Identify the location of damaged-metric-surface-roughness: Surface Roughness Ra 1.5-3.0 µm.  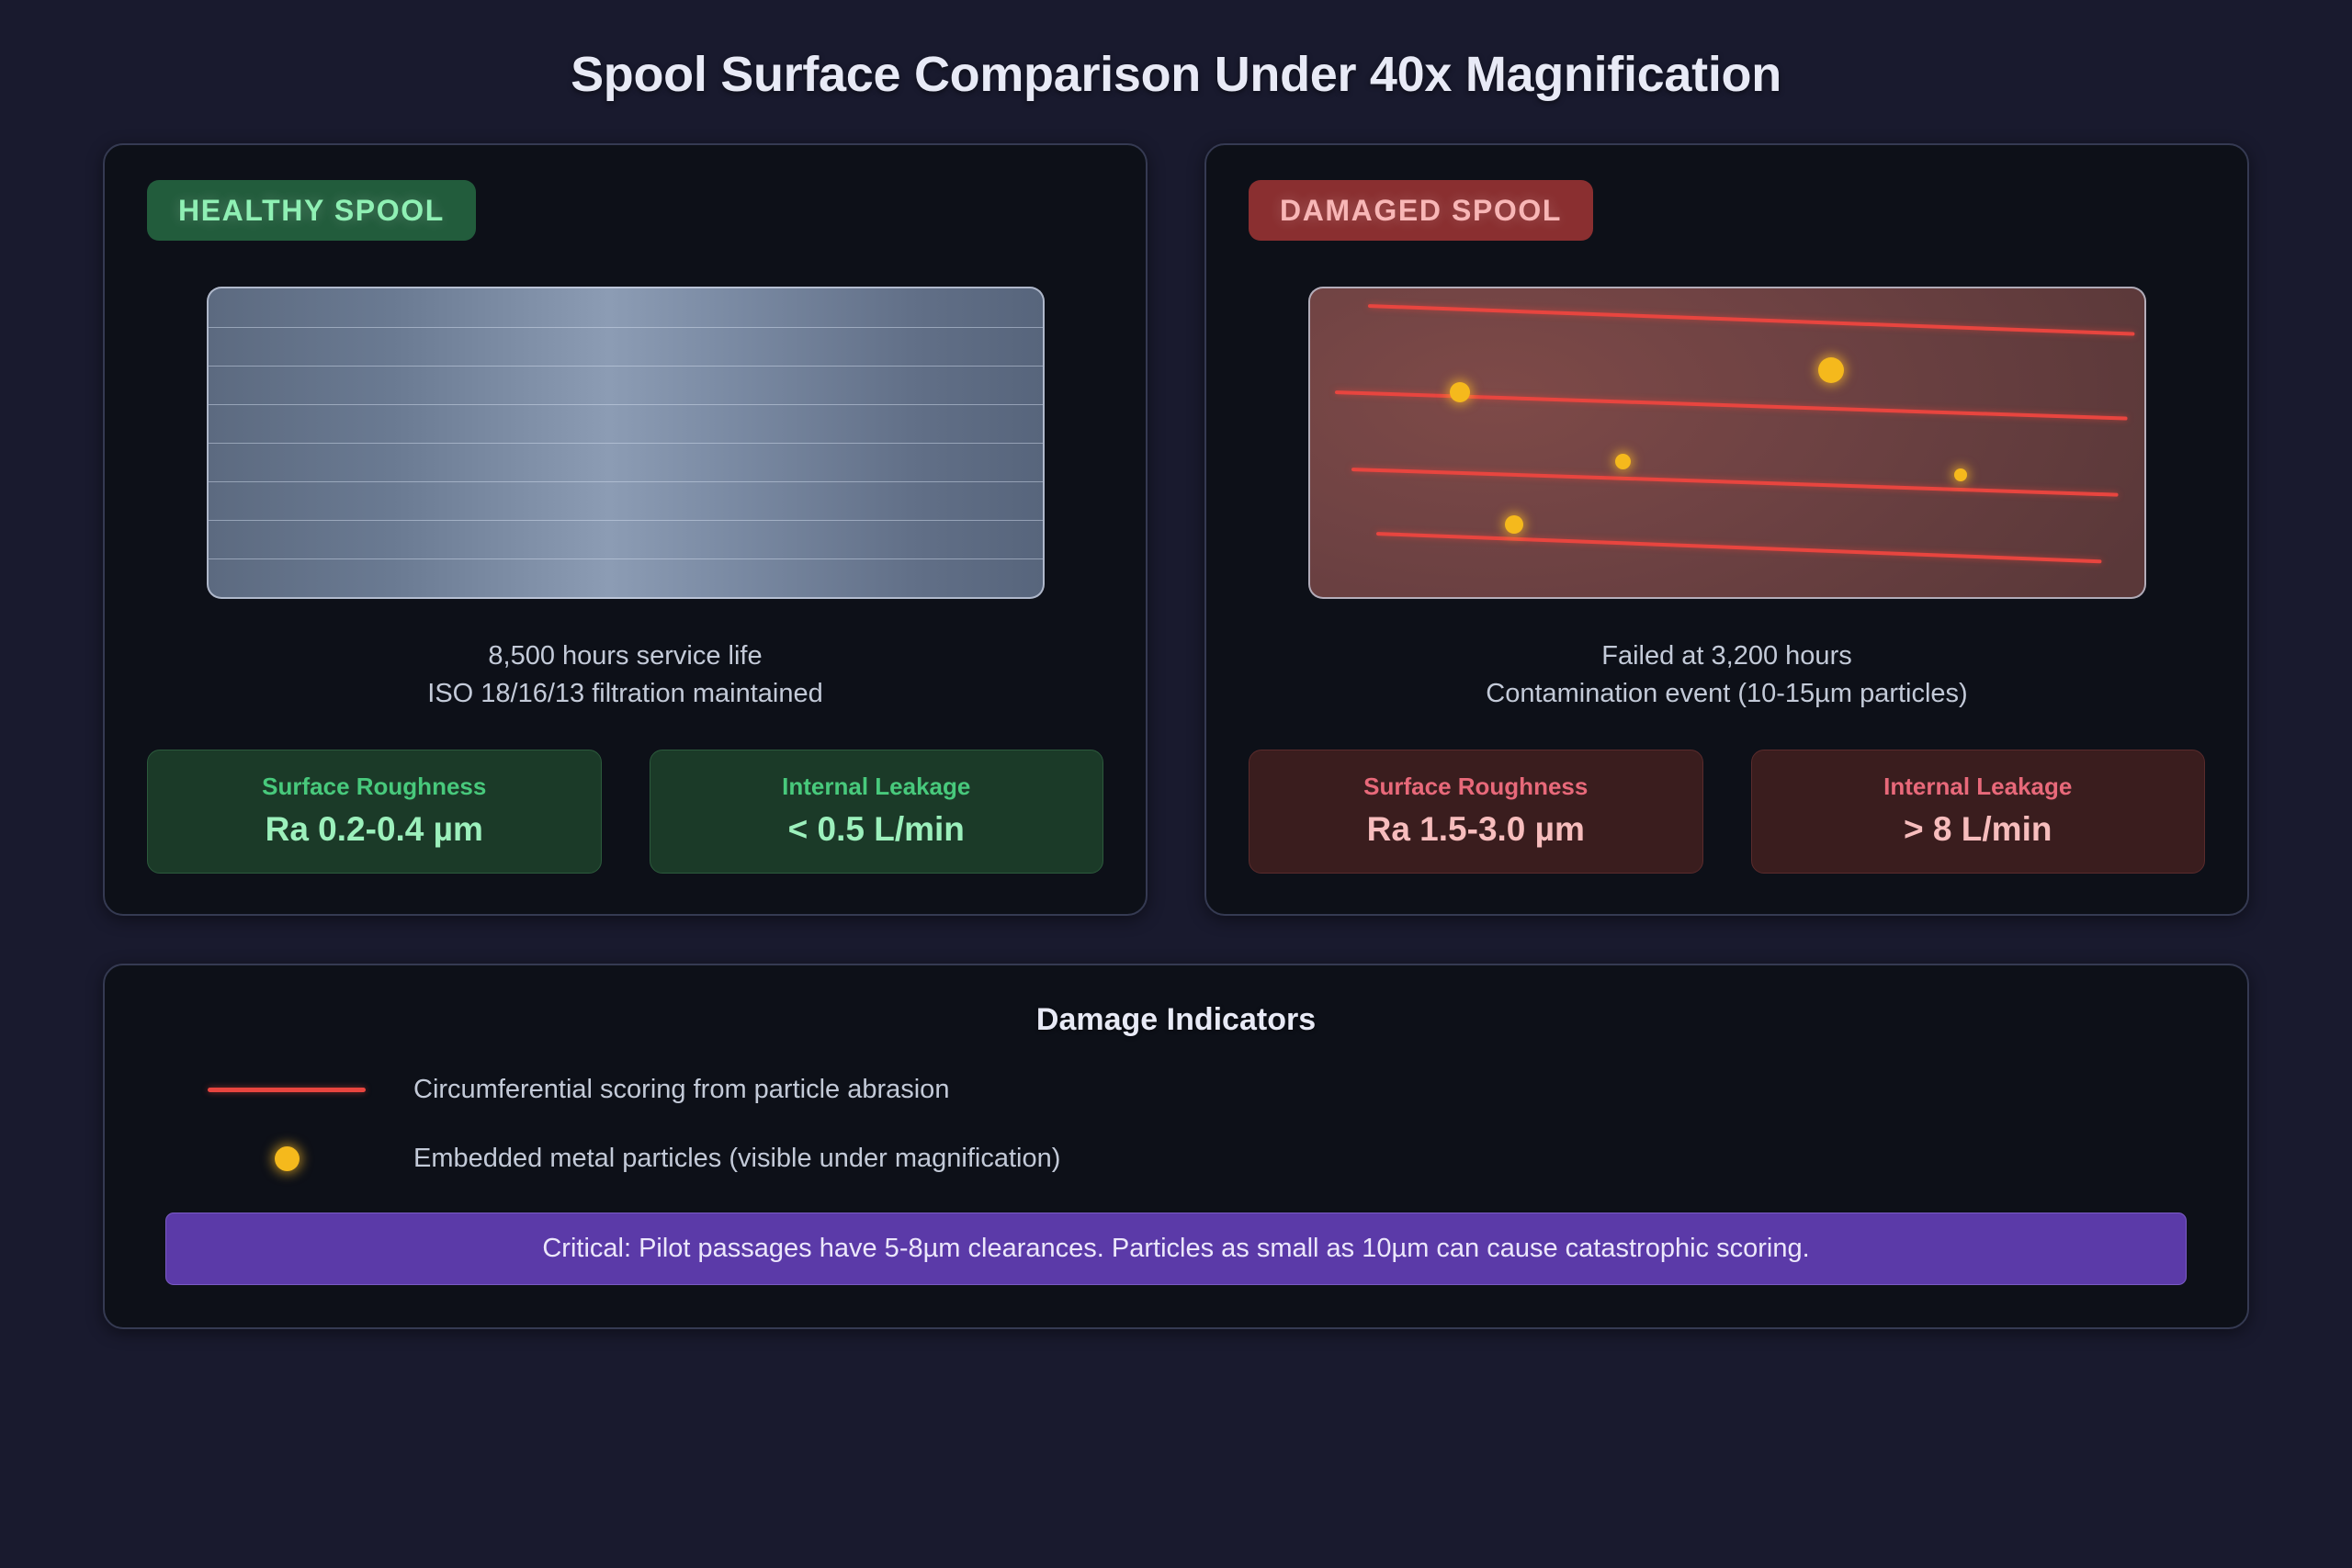
(1476, 812).